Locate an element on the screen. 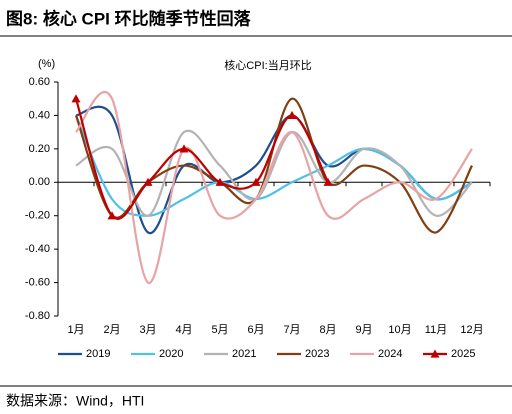  x-tick-label: 11月 is located at coordinates (436, 330).